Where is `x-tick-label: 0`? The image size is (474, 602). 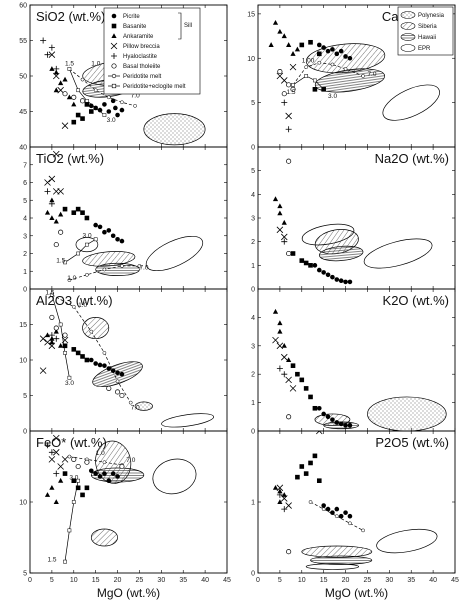
x-tick-label: 0 is located at coordinates (258, 580).